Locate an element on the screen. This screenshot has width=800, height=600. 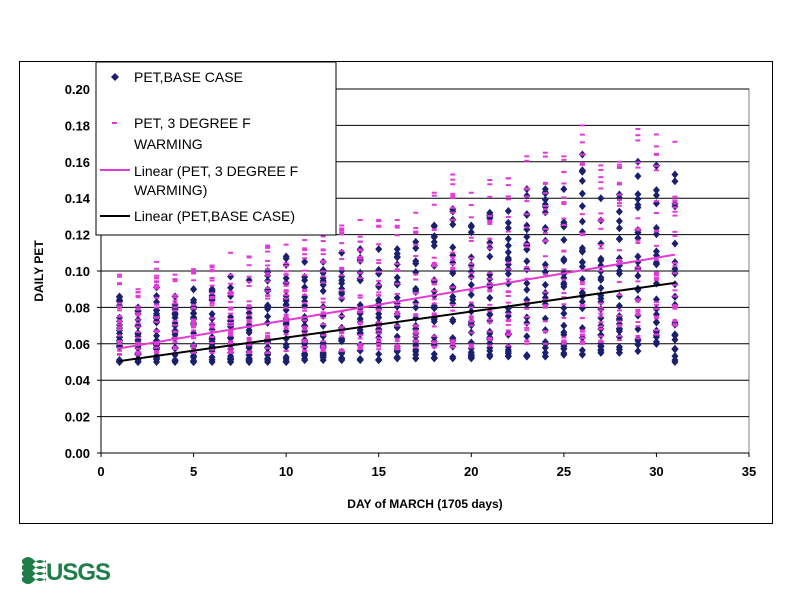
legend-label-warming-line1: PET, 3 DEGREE F is located at coordinates (192, 123).